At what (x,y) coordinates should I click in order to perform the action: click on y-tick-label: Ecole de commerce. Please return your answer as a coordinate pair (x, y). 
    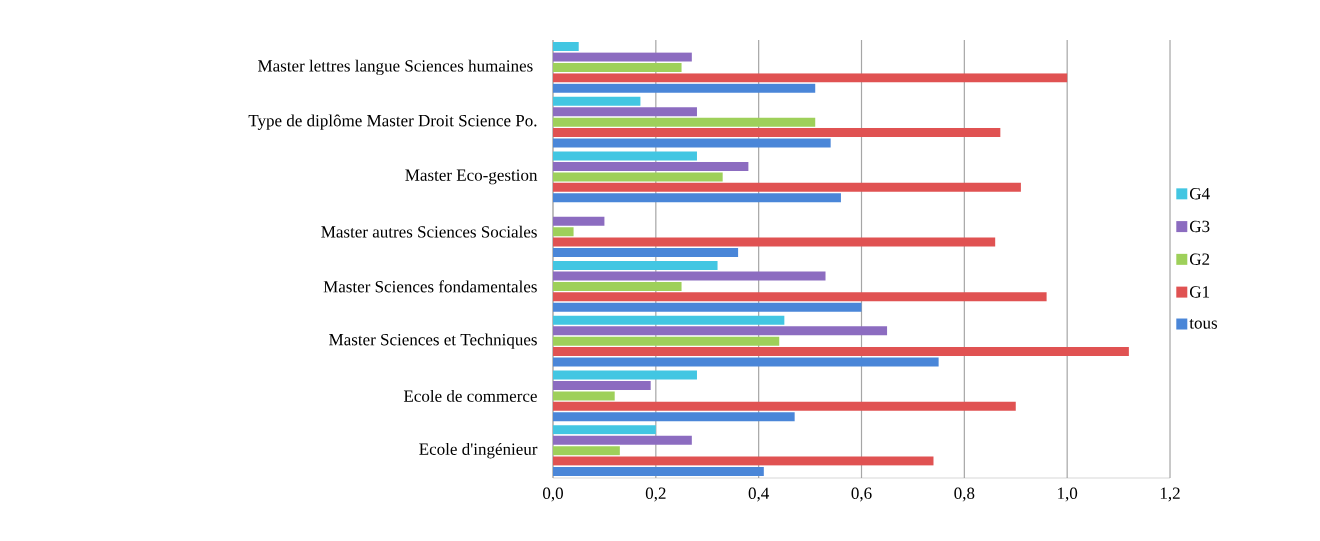
    Looking at the image, I should click on (470, 395).